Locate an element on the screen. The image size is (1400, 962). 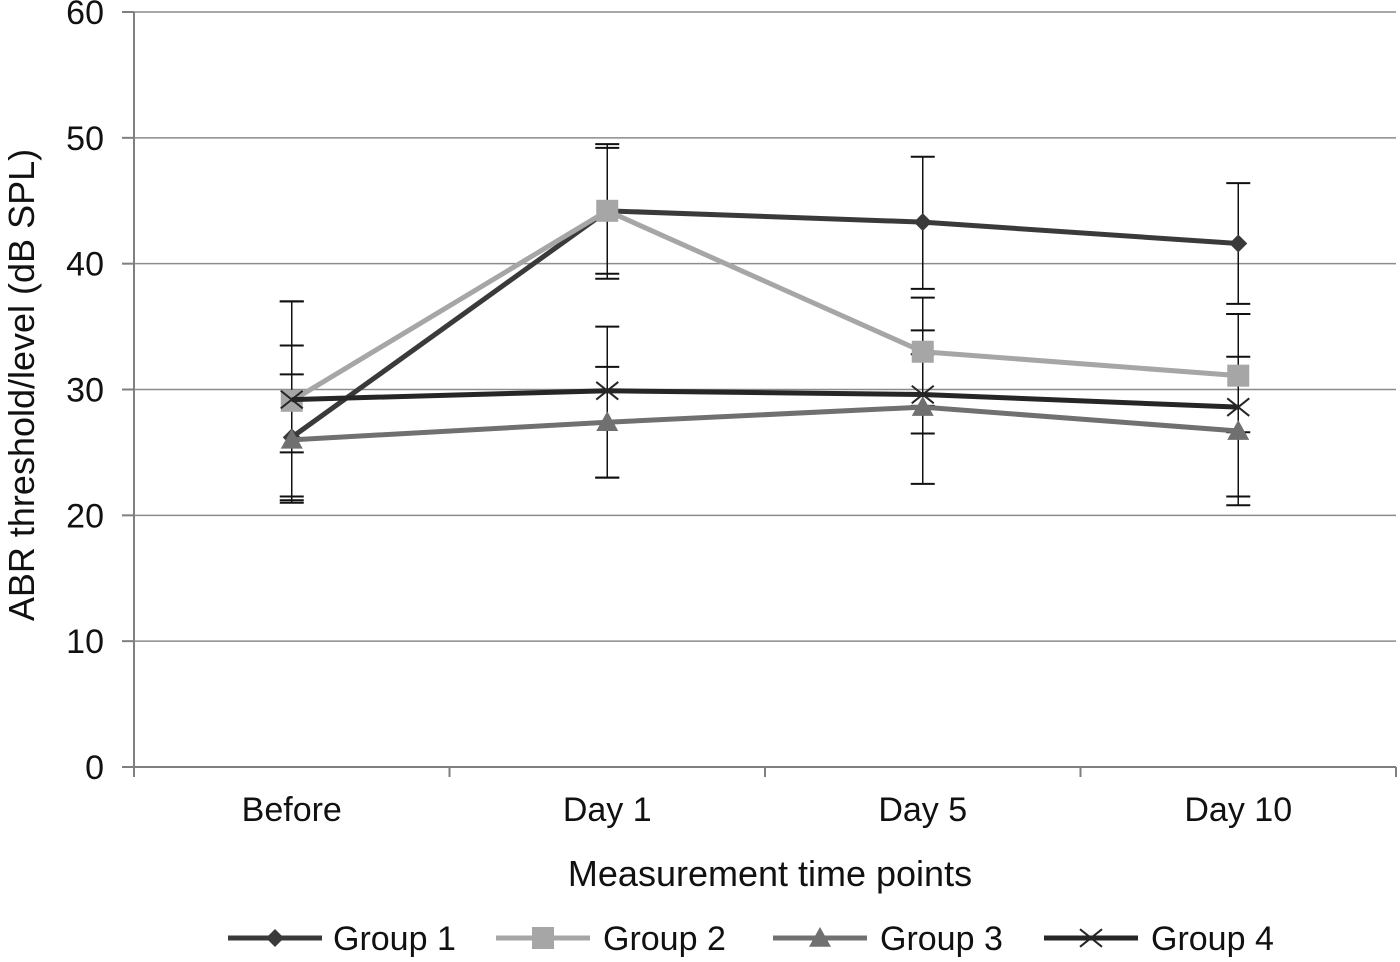
y-tick-label: 60 is located at coordinates (85, 16).